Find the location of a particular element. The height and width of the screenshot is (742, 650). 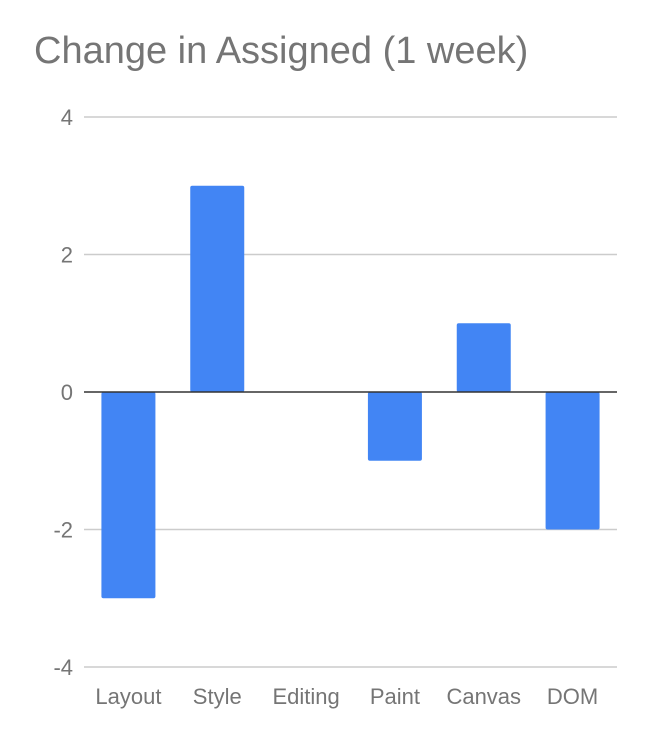

y-tick-label: -2 is located at coordinates (63, 530).